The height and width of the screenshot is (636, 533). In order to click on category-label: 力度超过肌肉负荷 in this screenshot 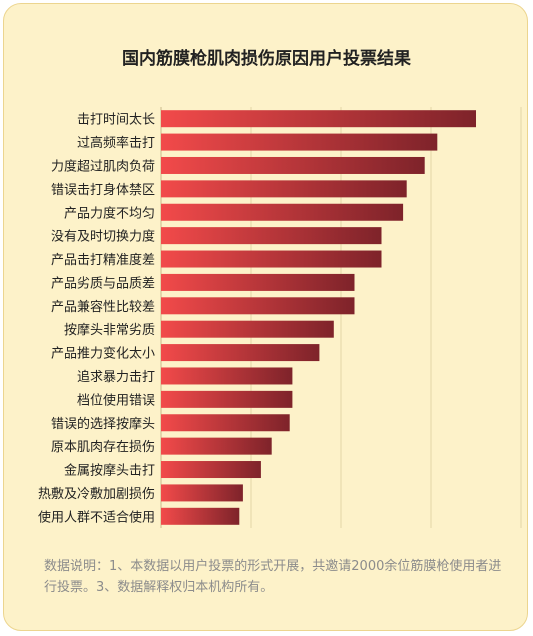, I will do `click(103, 166)`.